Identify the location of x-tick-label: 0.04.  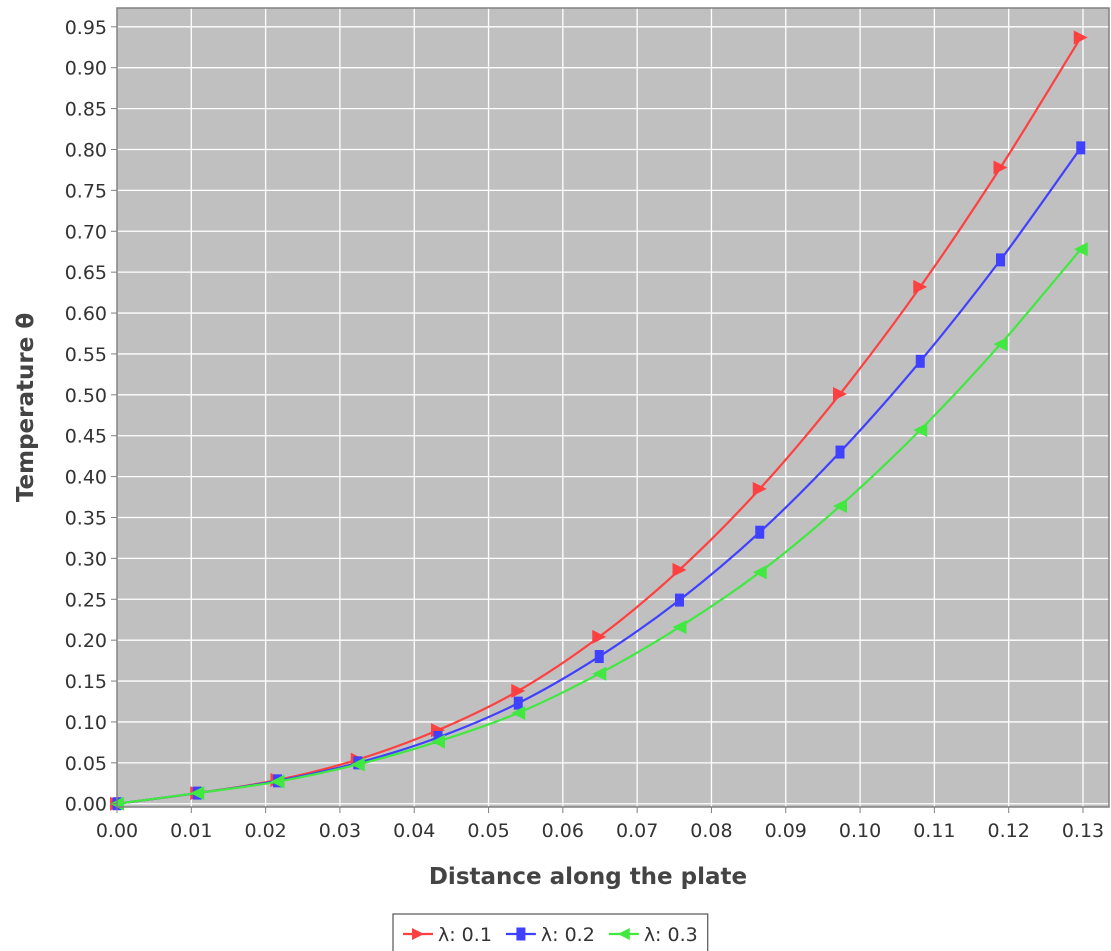
(414, 831).